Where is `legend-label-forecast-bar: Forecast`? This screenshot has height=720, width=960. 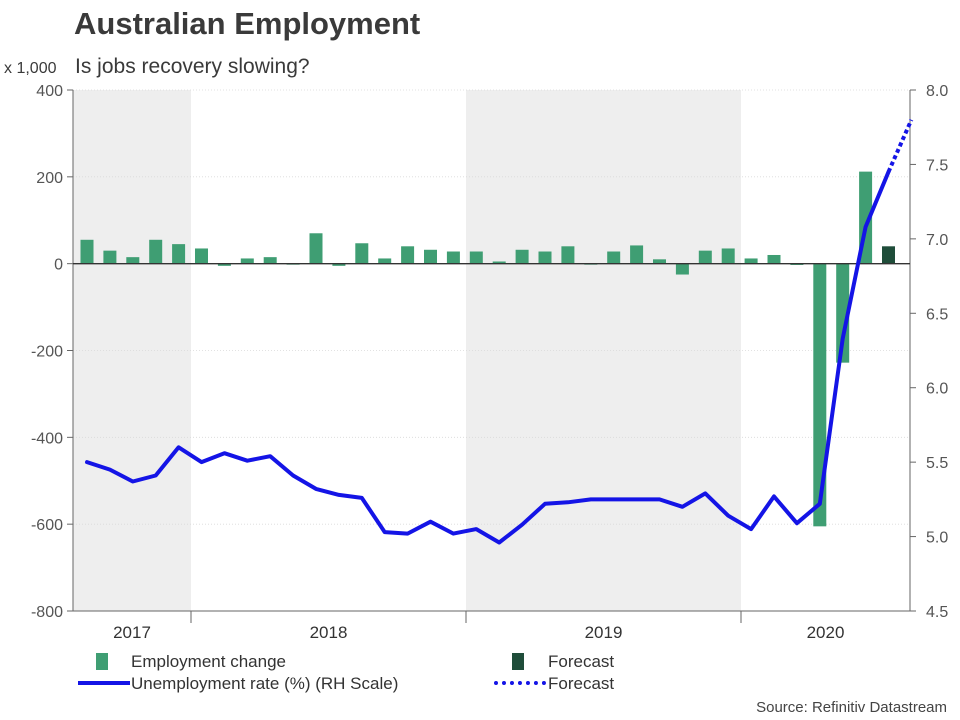 legend-label-forecast-bar: Forecast is located at coordinates (581, 661).